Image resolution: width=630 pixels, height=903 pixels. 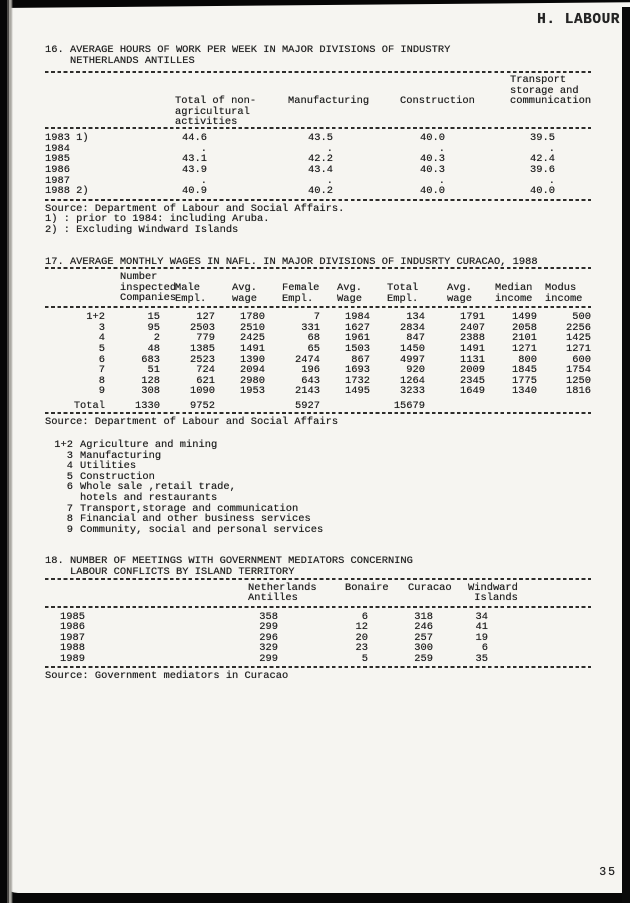 What do you see at coordinates (189, 508) in the screenshot?
I see `legend-label: Transport,storage and communication` at bounding box center [189, 508].